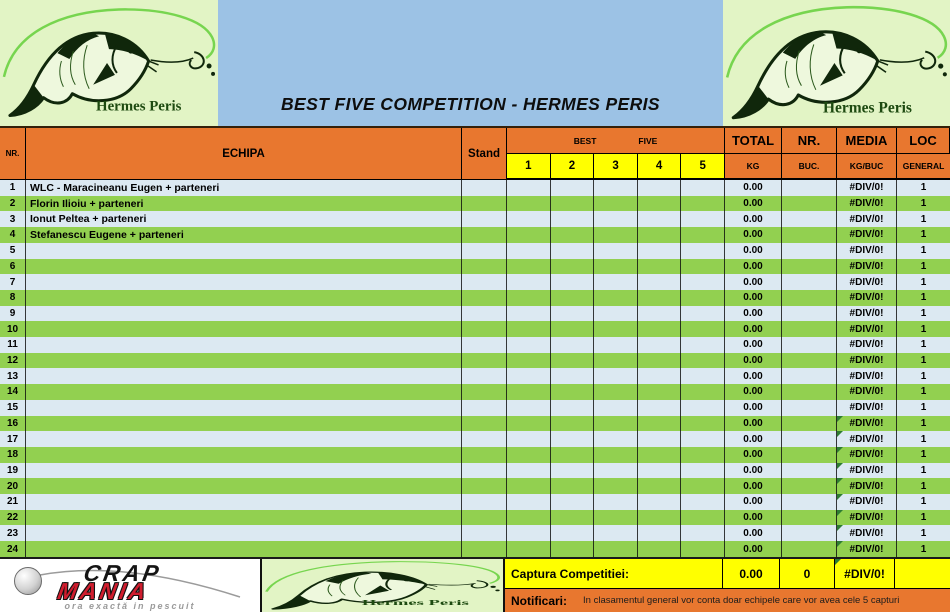 This screenshot has width=950, height=612. What do you see at coordinates (13, 486) in the screenshot?
I see `cell-nr: 20` at bounding box center [13, 486].